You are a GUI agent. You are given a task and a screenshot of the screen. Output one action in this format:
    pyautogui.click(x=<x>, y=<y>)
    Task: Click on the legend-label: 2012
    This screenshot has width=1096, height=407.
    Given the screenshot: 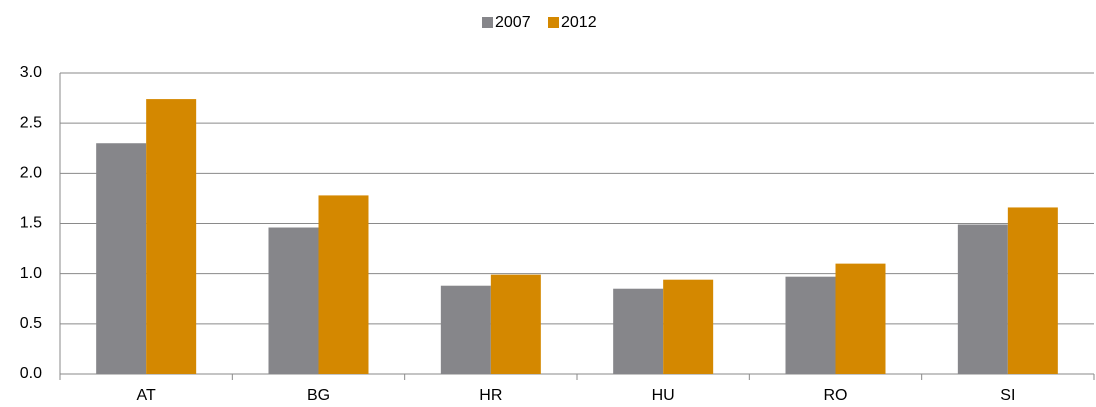 What is the action you would take?
    pyautogui.click(x=579, y=22)
    